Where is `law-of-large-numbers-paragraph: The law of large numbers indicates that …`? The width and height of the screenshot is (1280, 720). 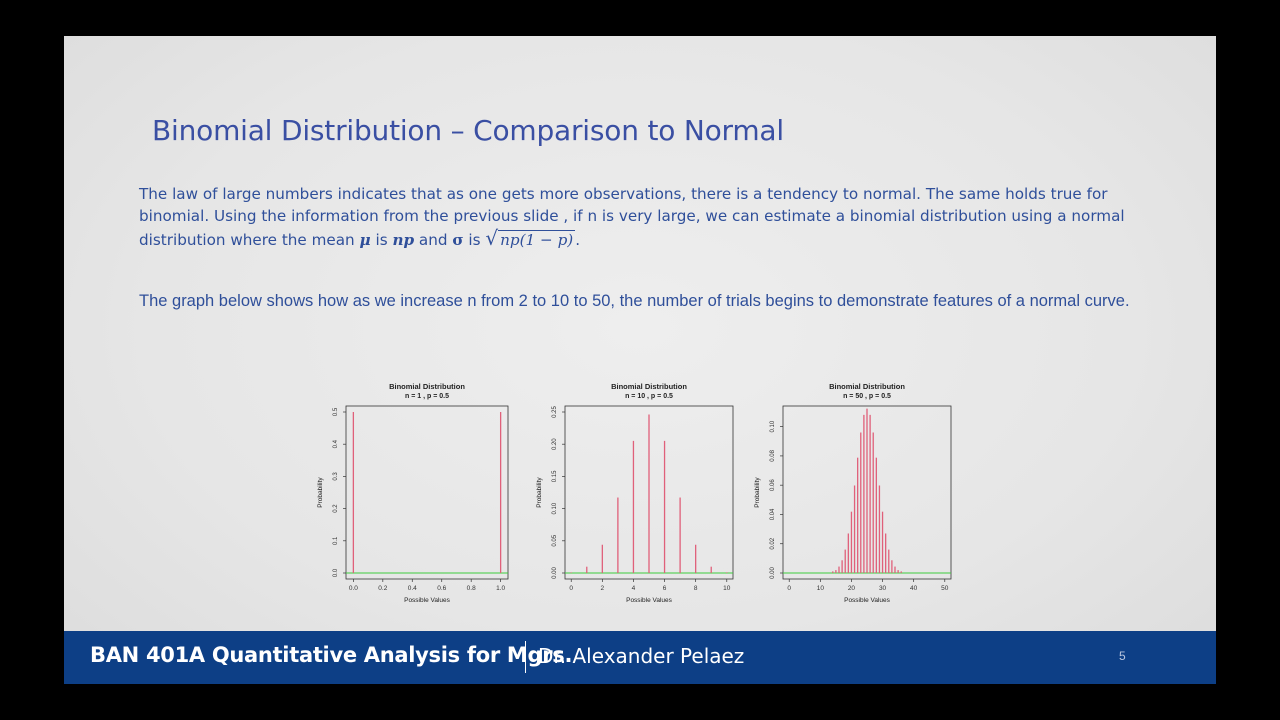
law-of-large-numbers-paragraph: The law of large numbers indicates that … is located at coordinates (644, 217).